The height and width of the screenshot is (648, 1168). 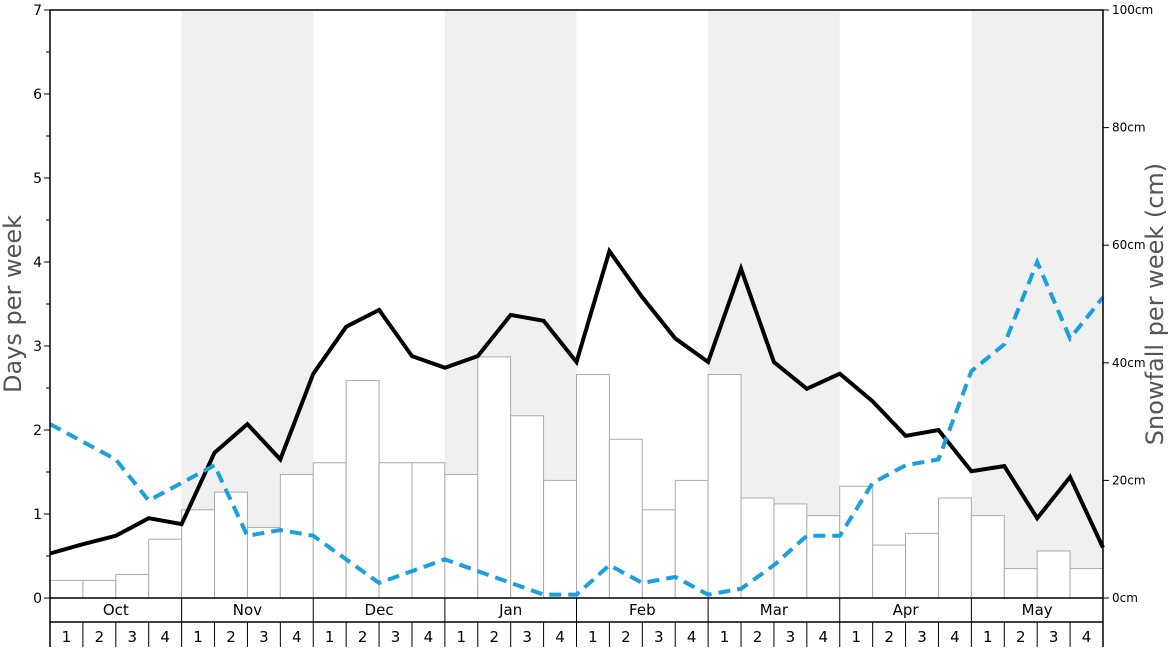 I want to click on left-tick-label: 2, so click(x=37, y=431).